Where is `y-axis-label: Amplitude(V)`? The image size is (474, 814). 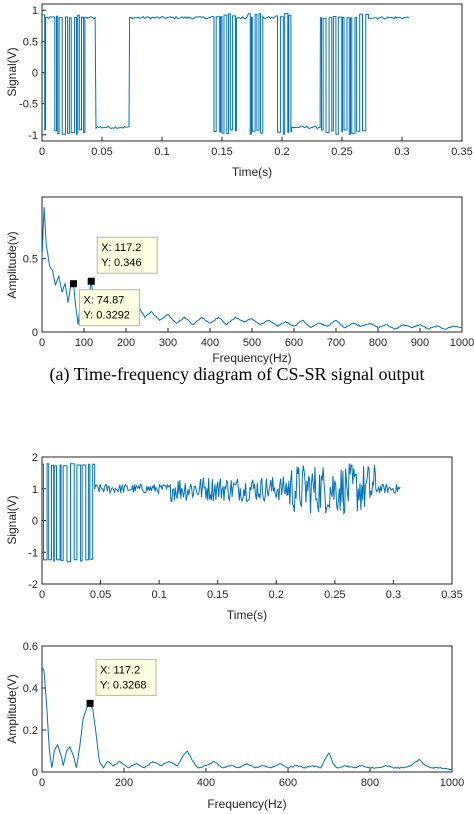
y-axis-label: Amplitude(V) is located at coordinates (12, 708).